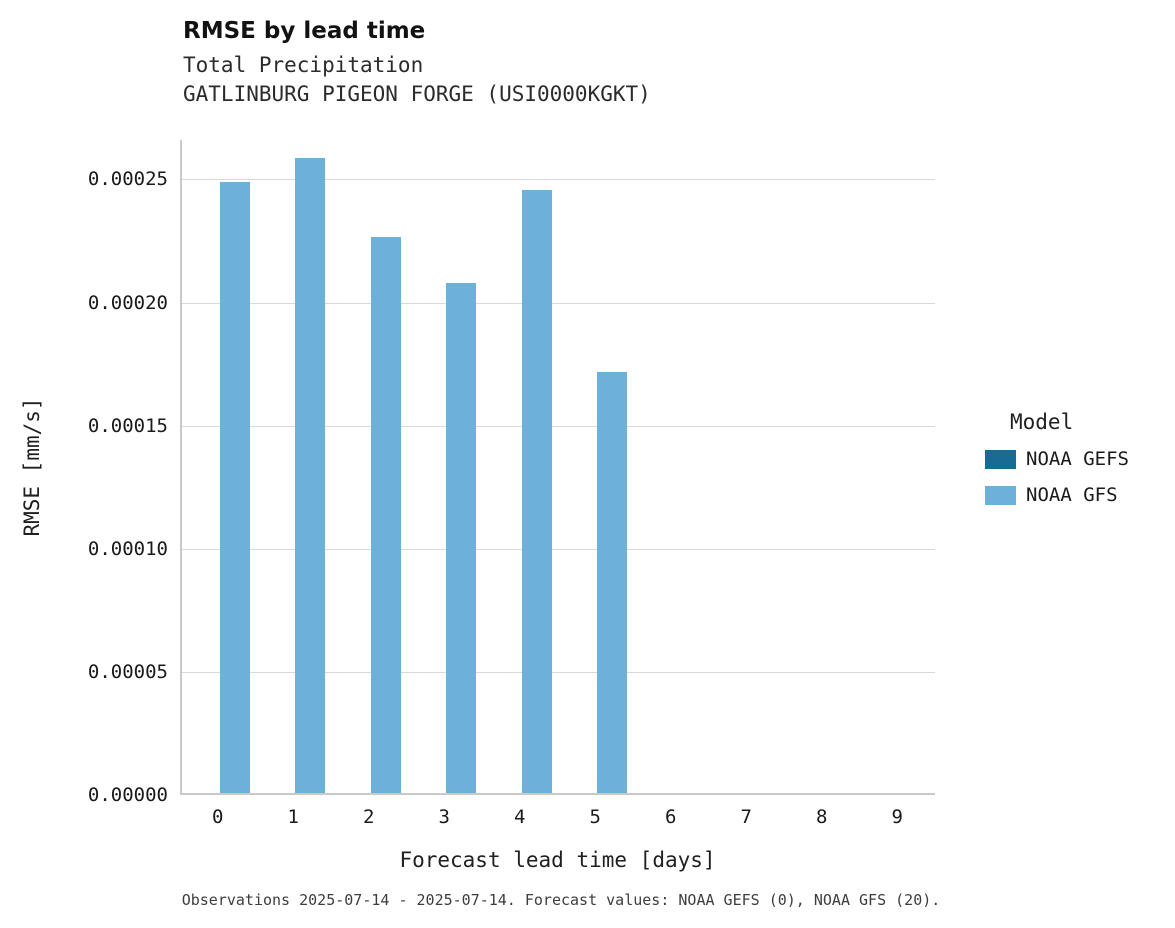 This screenshot has width=1175, height=928. I want to click on legend-swatch-noaa-gfs, so click(1000, 495).